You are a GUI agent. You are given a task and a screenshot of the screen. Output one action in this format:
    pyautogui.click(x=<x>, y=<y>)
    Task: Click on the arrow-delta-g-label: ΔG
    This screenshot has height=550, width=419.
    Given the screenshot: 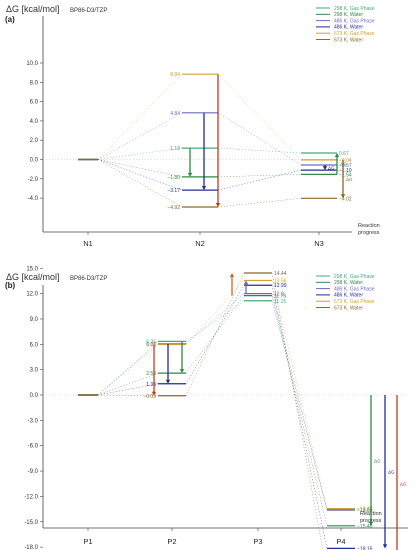 What is the action you would take?
    pyautogui.click(x=403, y=484)
    